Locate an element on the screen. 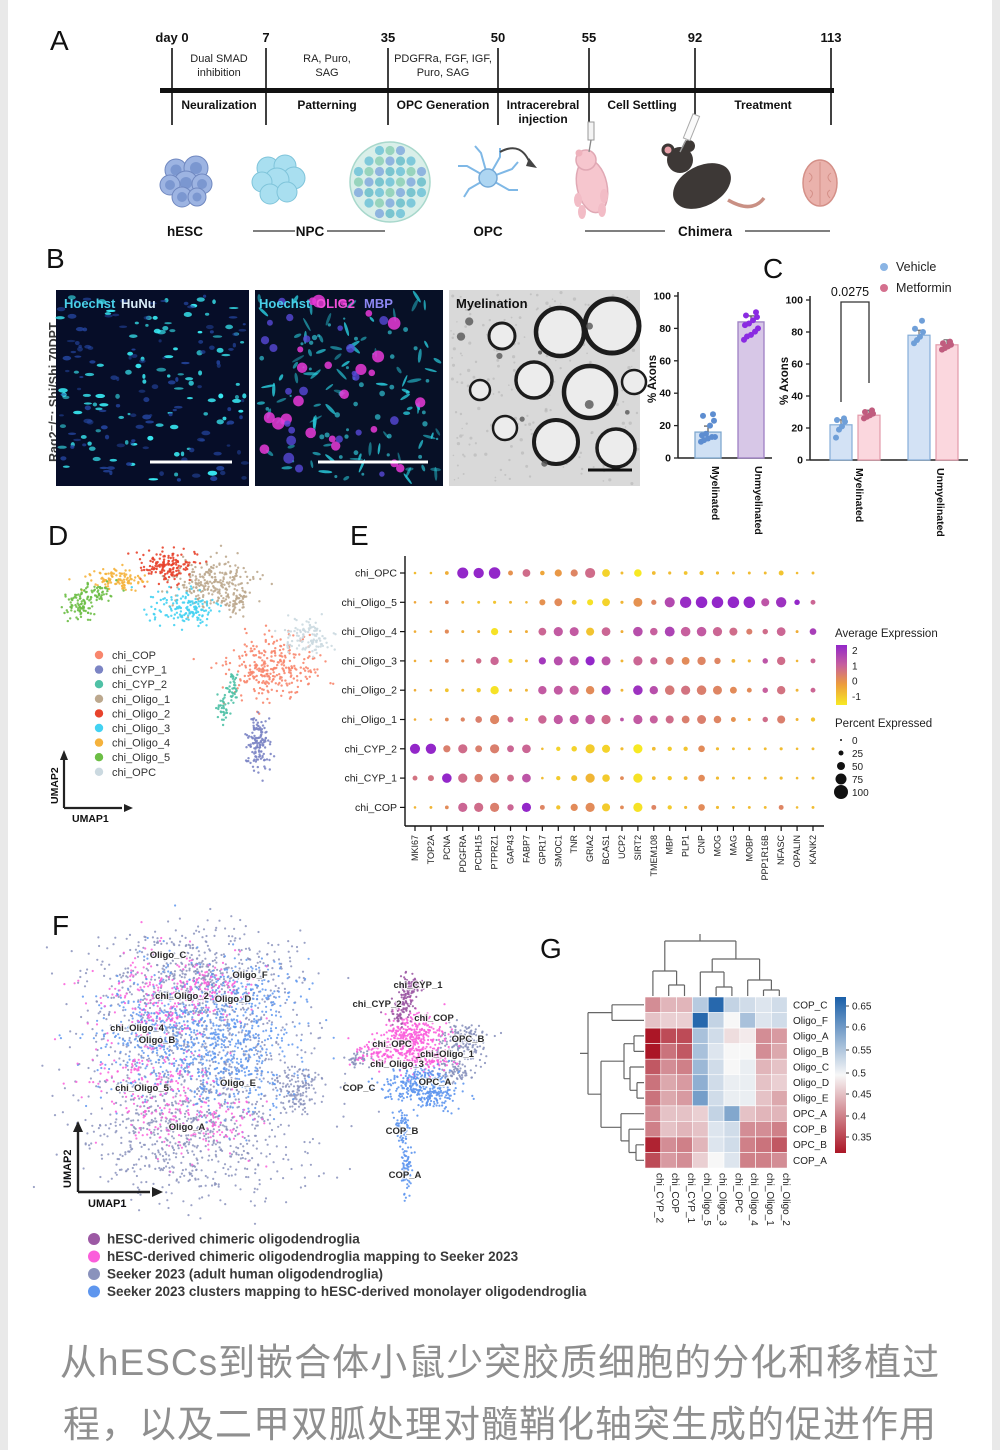  umap-left-points is located at coordinates (206, 1073).